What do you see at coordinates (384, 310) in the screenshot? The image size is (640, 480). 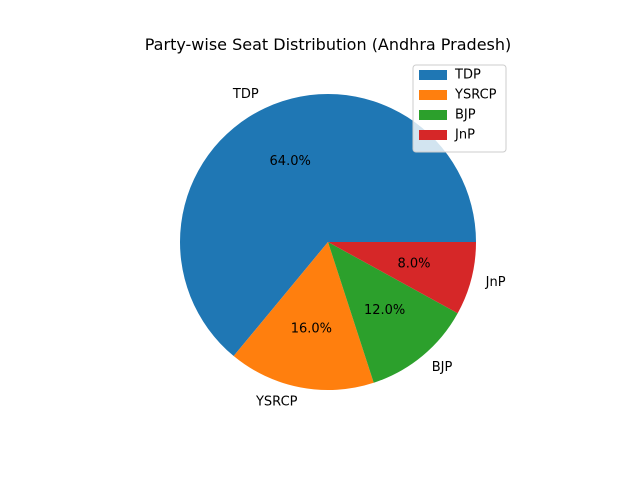 I see `pie-percent-bjp: 12.0%` at bounding box center [384, 310].